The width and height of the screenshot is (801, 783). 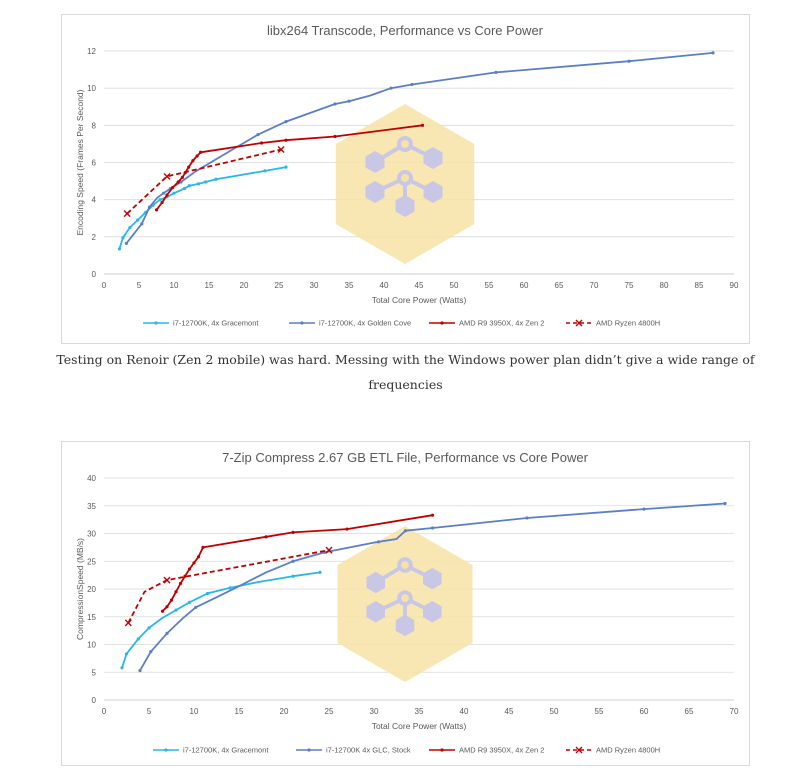 What do you see at coordinates (486, 750) in the screenshot?
I see `chart2-legend-item: AMD R9 3950X, 4x Zen 2` at bounding box center [486, 750].